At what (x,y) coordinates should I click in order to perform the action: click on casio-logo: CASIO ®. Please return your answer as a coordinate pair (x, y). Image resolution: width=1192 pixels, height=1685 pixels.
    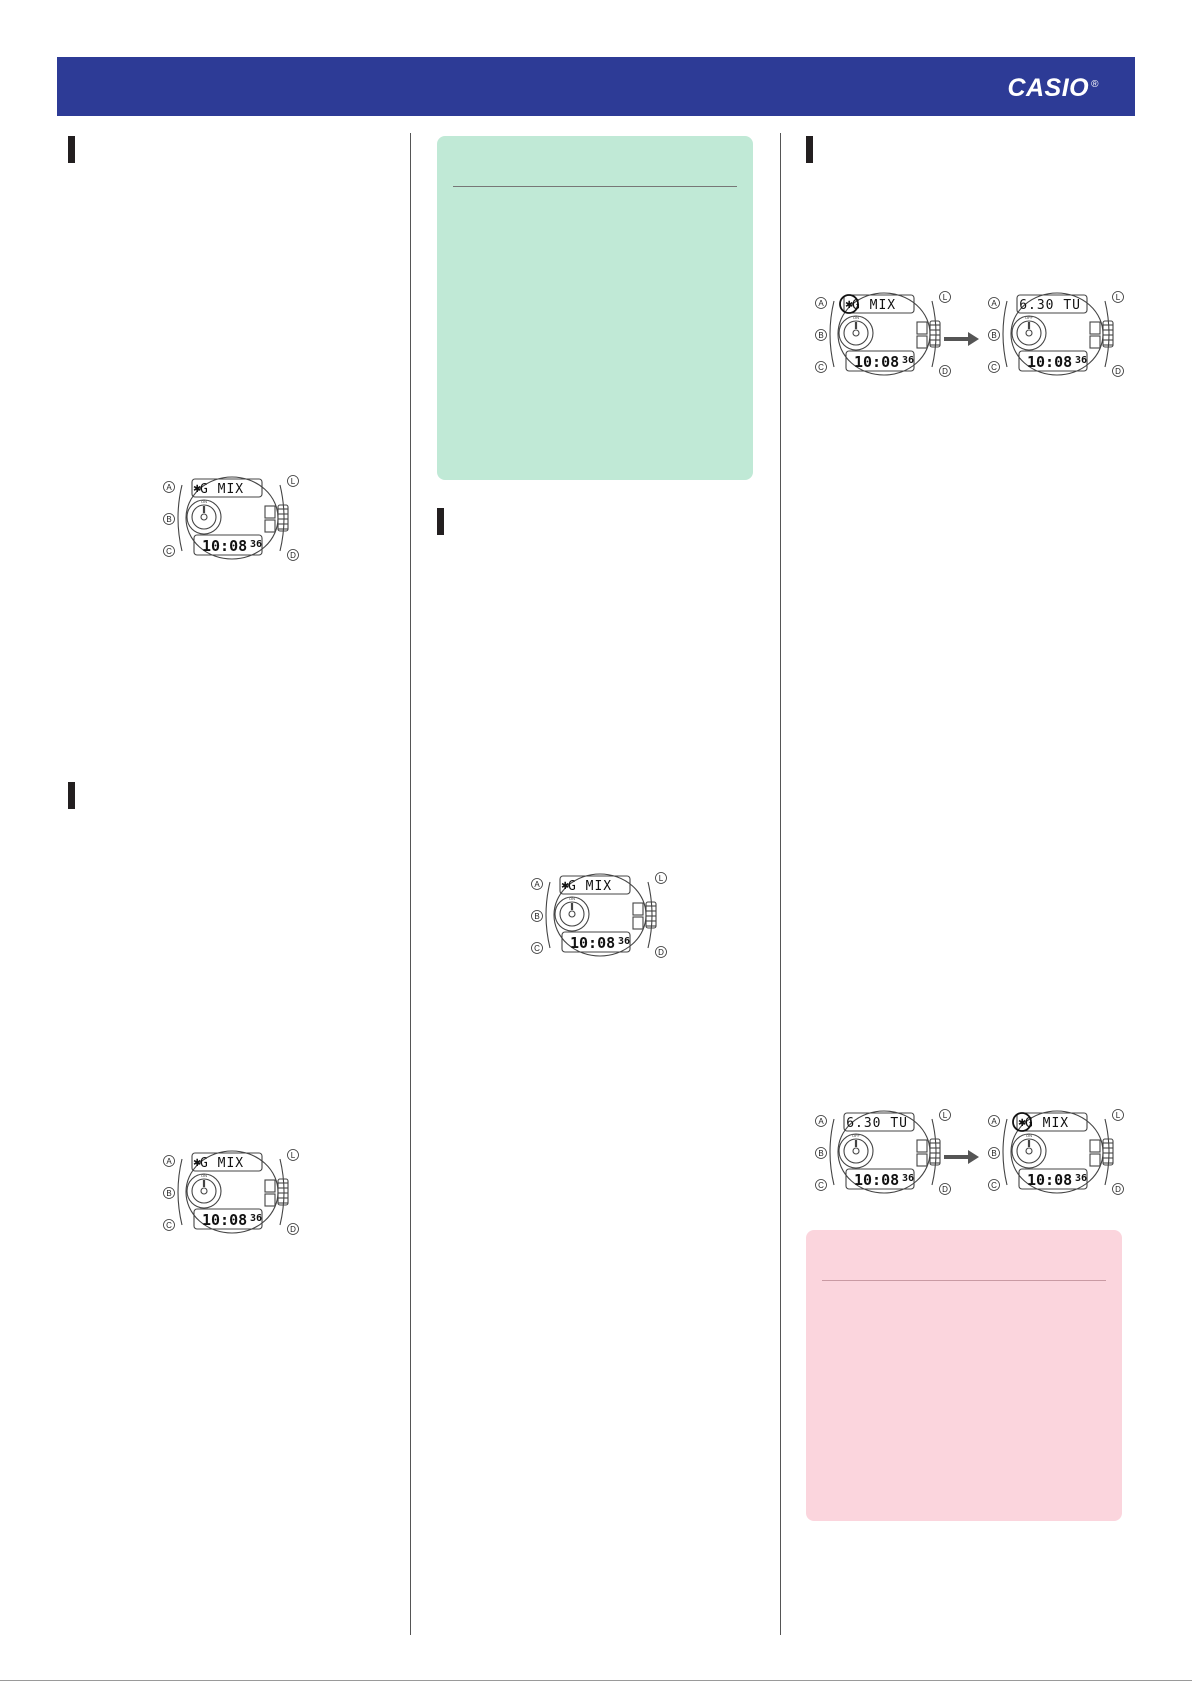
    Looking at the image, I should click on (1053, 88).